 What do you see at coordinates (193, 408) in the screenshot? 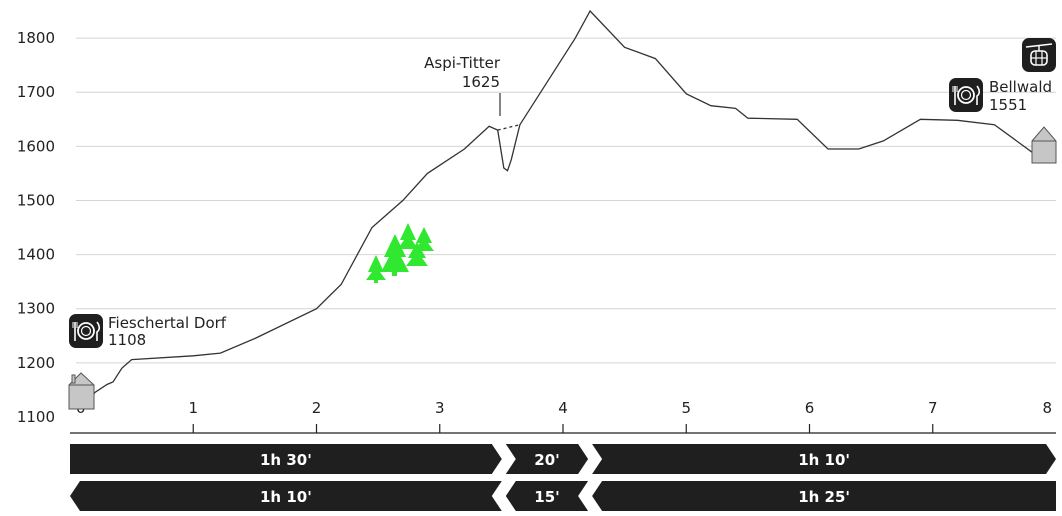
I see `x-tick-label: 1` at bounding box center [193, 408].